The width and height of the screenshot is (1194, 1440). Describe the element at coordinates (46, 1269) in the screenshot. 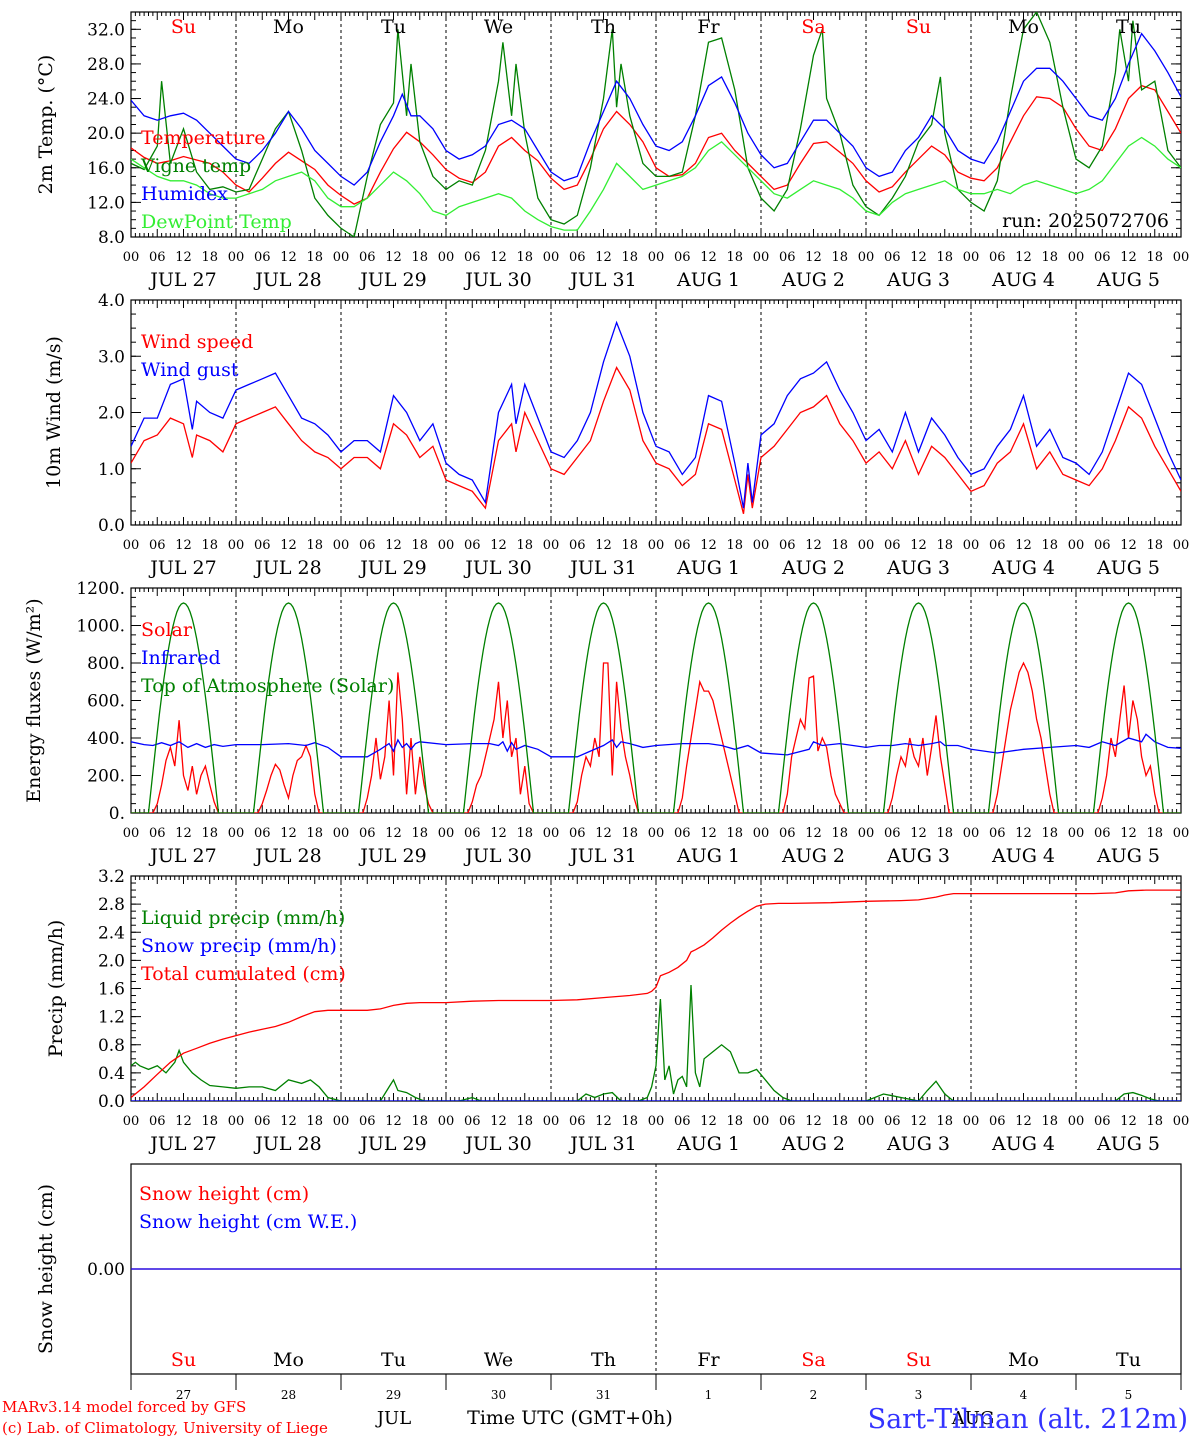

I see `y-axis-label: Snow height (cm)` at that location.